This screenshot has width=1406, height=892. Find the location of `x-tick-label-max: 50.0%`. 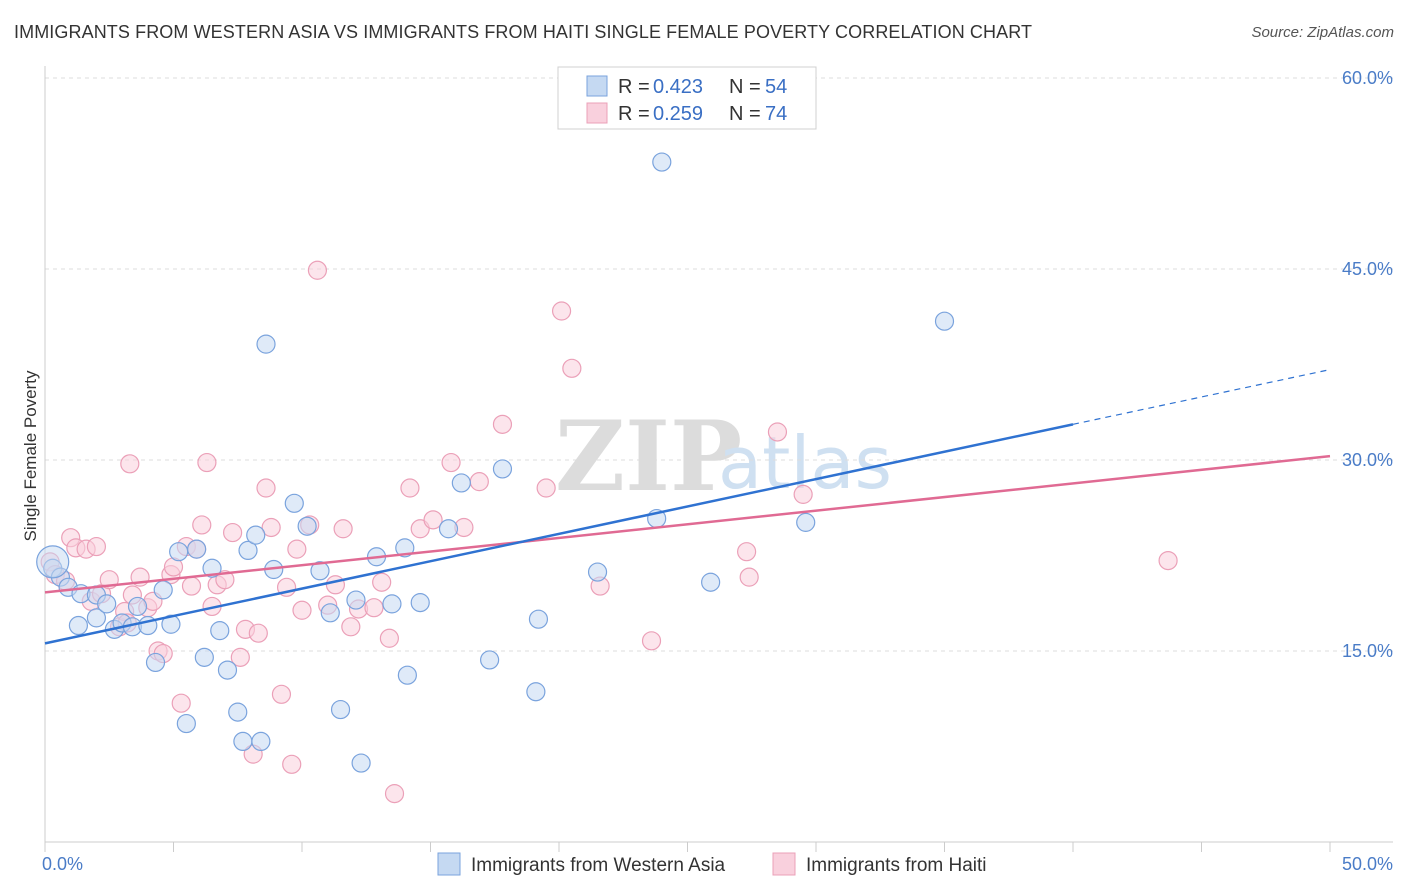

x-tick-label-max: 50.0% is located at coordinates (1367, 864).